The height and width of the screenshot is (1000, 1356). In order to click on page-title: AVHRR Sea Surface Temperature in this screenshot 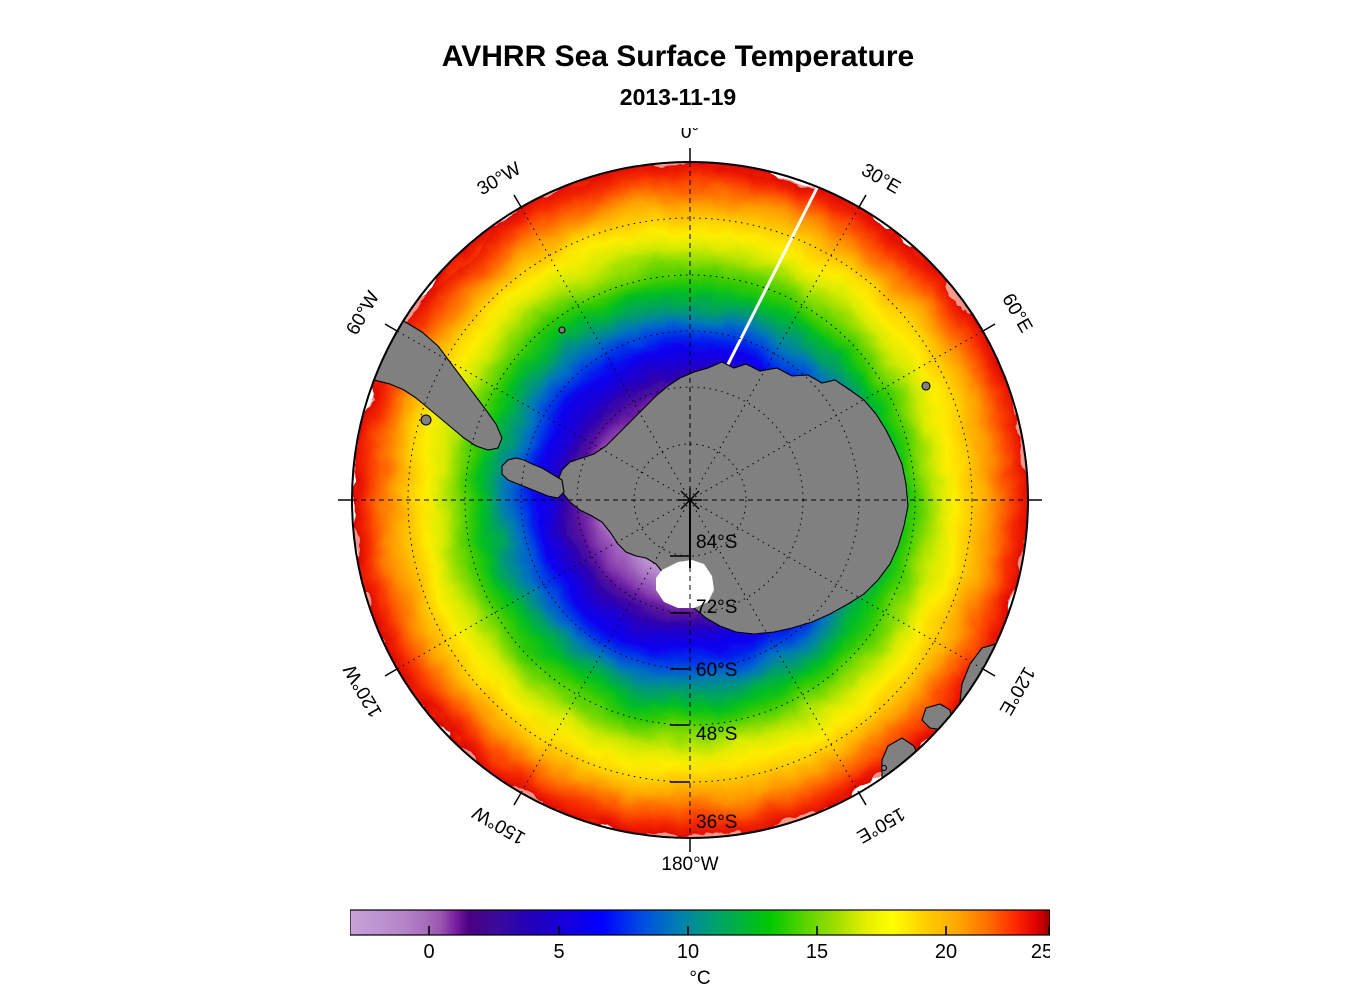, I will do `click(678, 56)`.